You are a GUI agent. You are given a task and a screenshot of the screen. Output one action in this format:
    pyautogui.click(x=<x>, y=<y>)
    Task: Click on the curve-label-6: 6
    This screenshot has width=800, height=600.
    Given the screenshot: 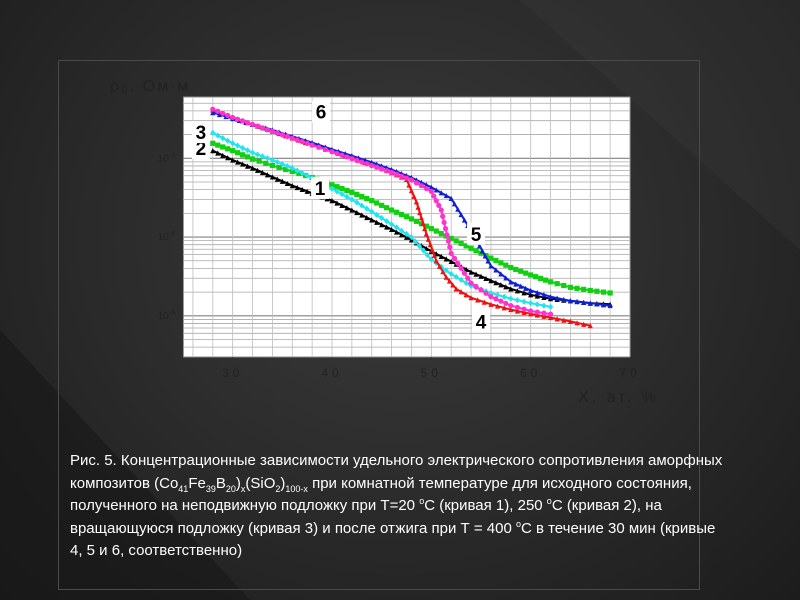 What is the action you would take?
    pyautogui.click(x=321, y=113)
    